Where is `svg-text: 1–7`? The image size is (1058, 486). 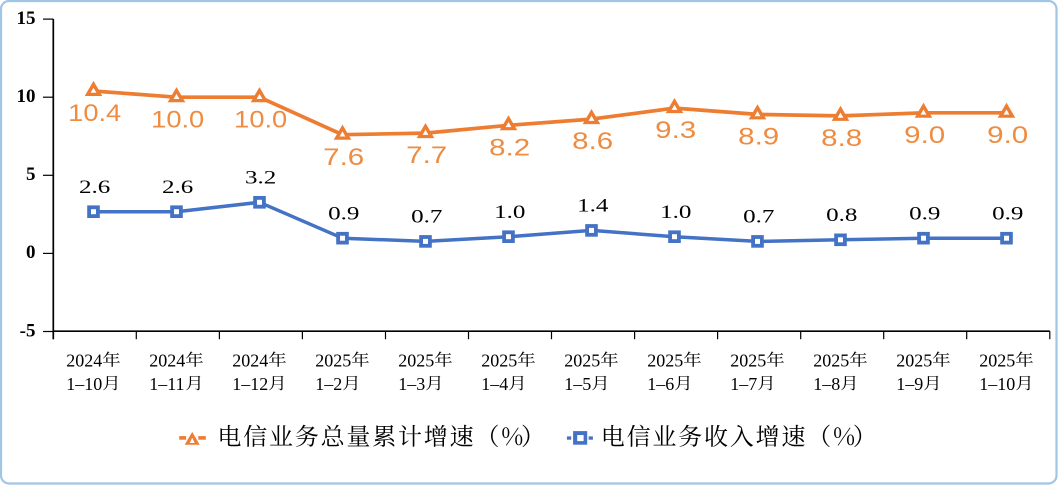
svg-text: 1–7 is located at coordinates (743, 384).